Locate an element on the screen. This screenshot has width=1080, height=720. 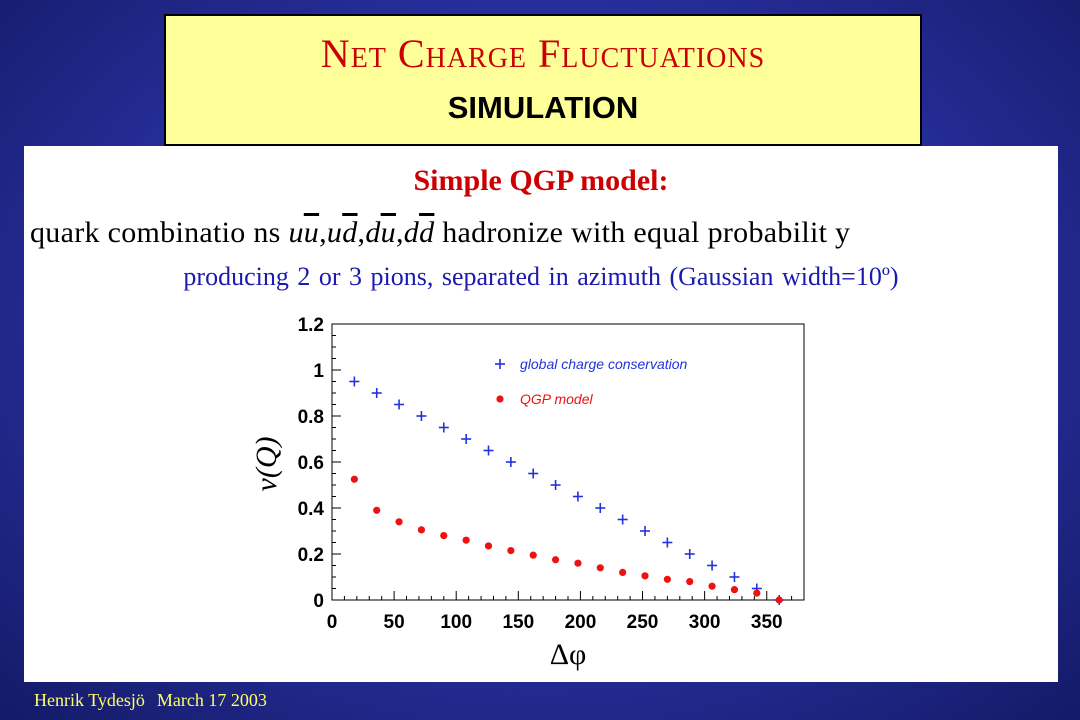
quark-combo-3: du is located at coordinates (380, 232).